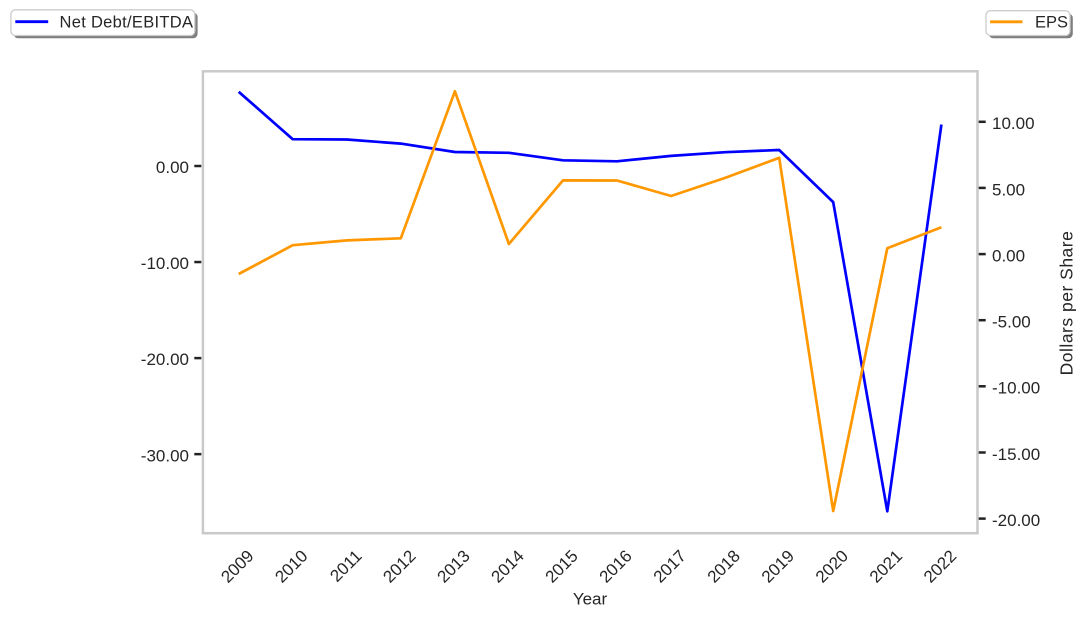 This screenshot has width=1078, height=618. Describe the element at coordinates (237, 566) in the screenshot. I see `svg-text: 2009` at that location.